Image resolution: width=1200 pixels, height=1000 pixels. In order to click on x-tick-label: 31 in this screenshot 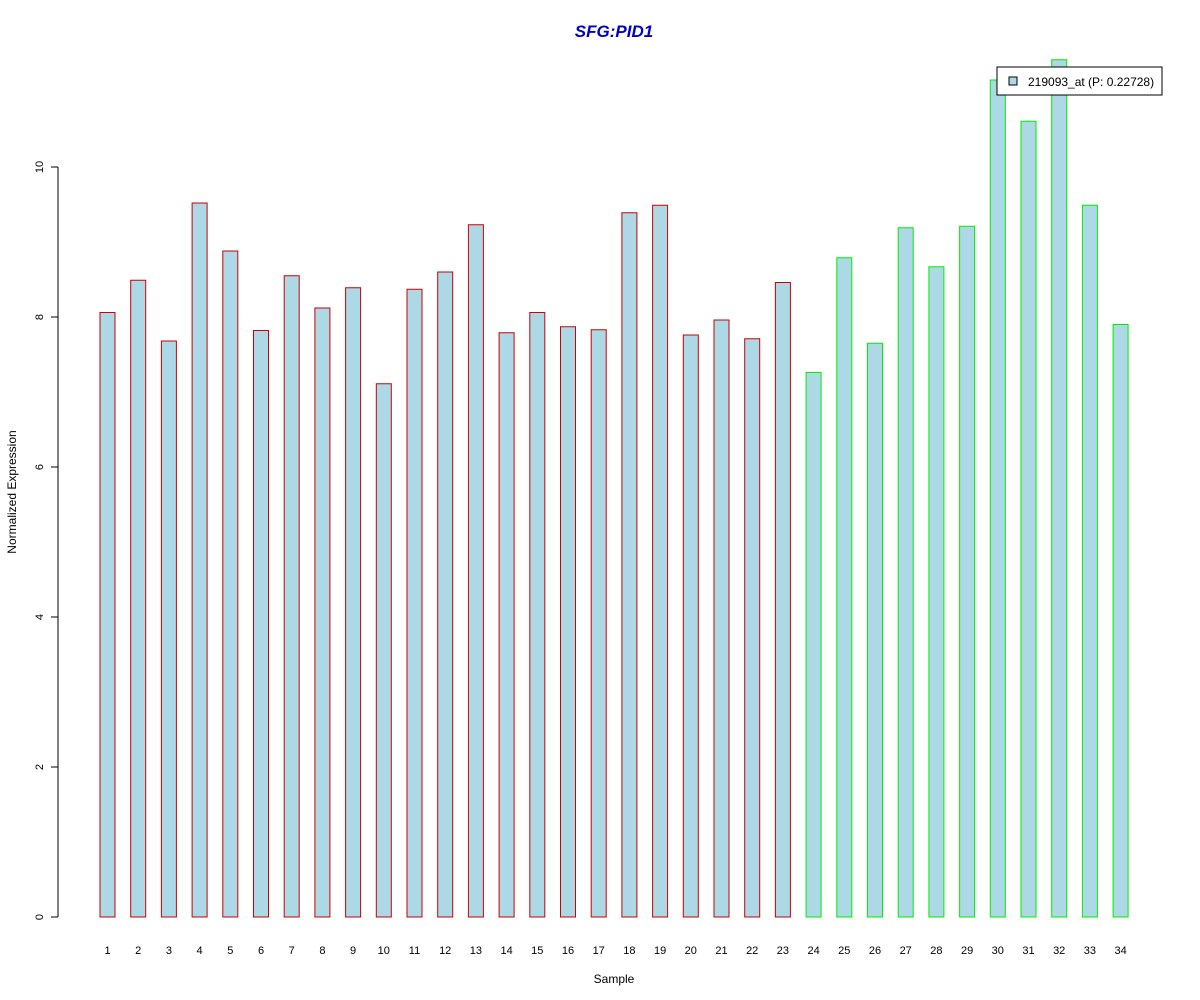, I will do `click(1028, 951)`.